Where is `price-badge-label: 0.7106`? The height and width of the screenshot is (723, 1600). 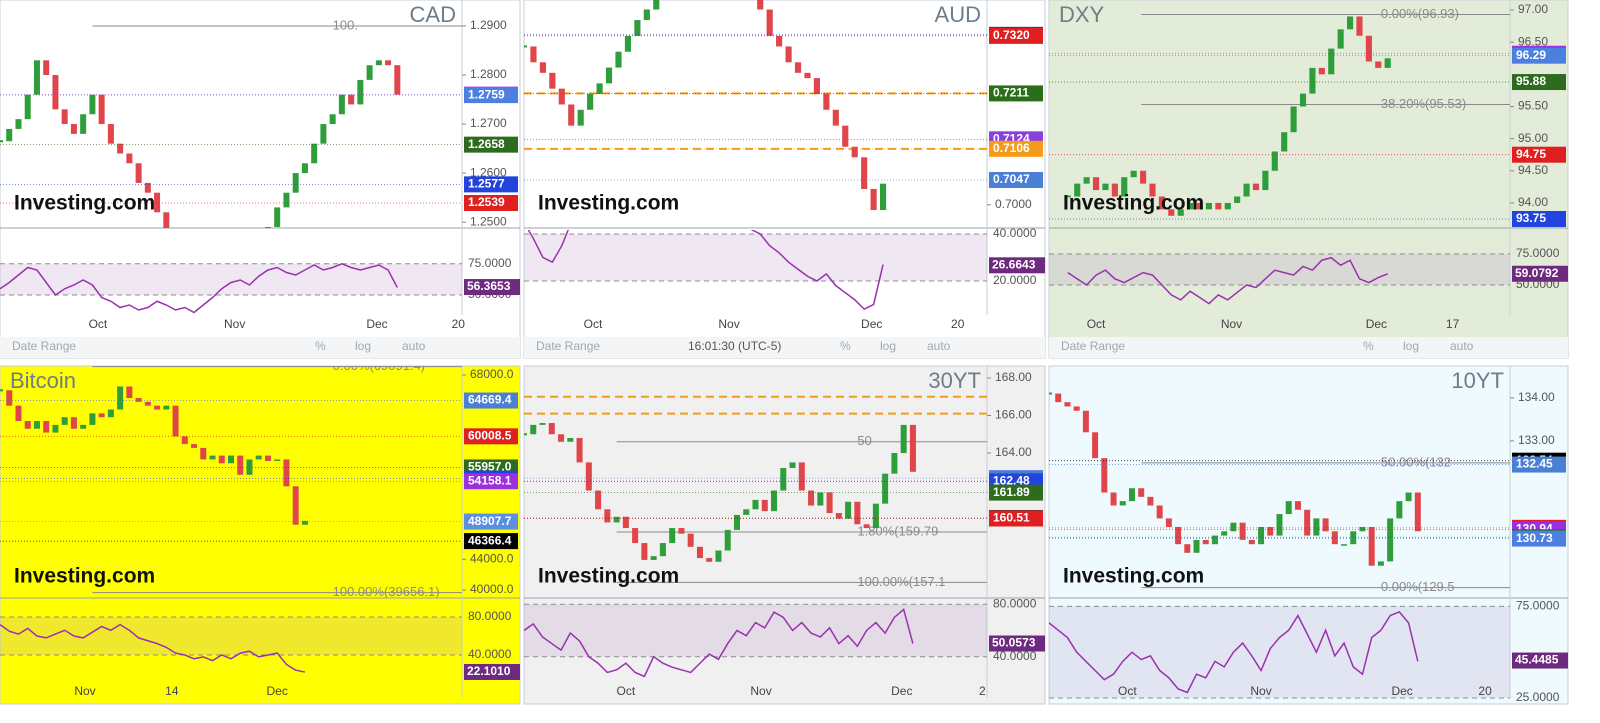
price-badge-label: 0.7106 is located at coordinates (1011, 148).